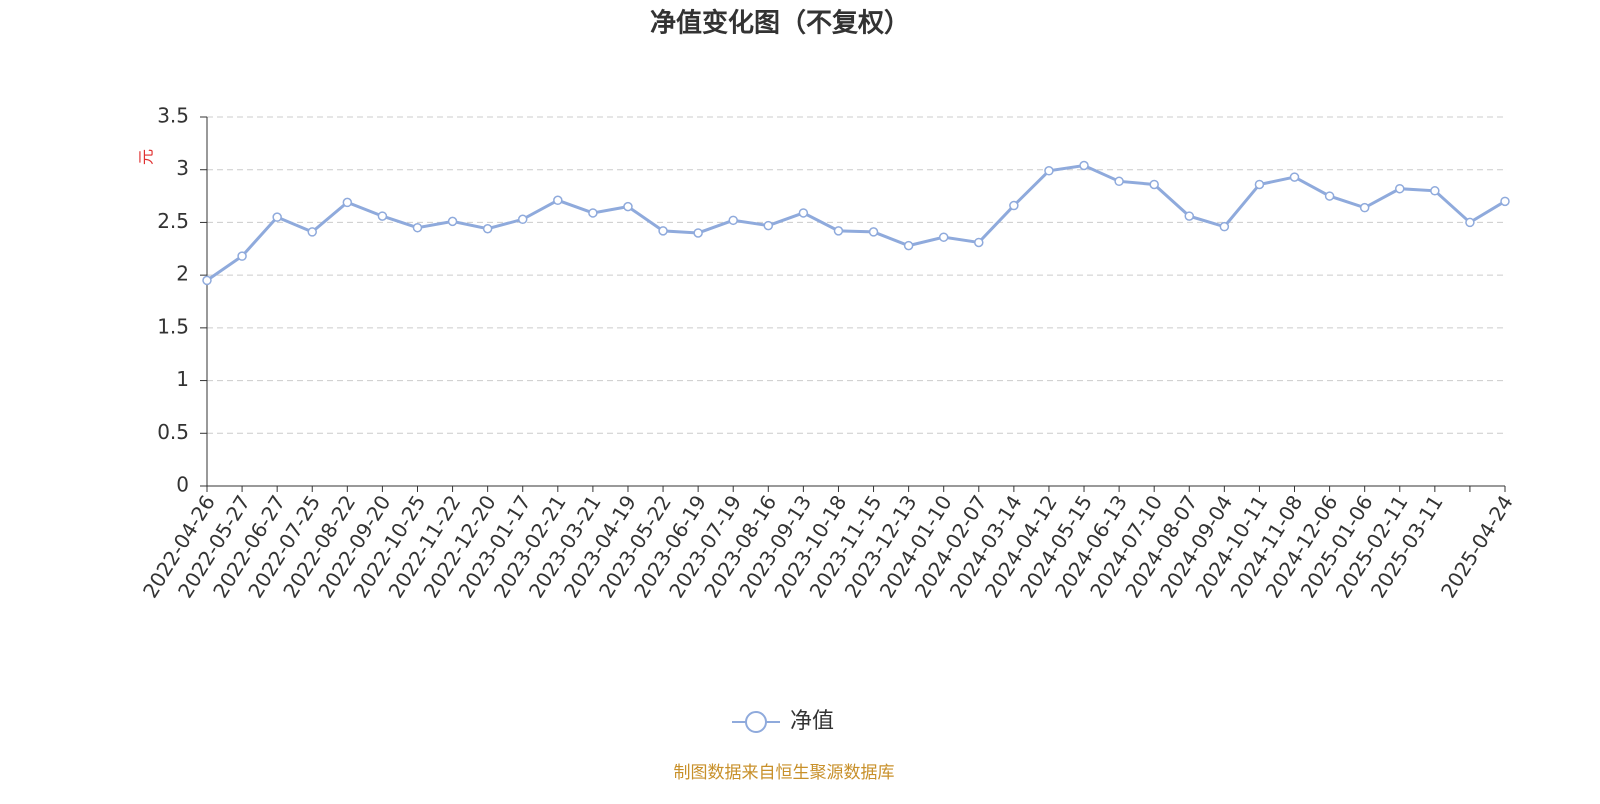 Image resolution: width=1600 pixels, height=804 pixels. I want to click on x-tick-label: 2025-04-24, so click(1477, 546).